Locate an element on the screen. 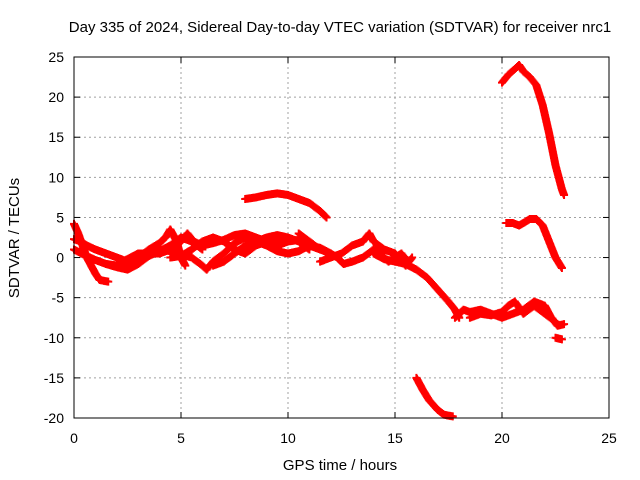 The width and height of the screenshot is (640, 480). x-axis-label: GPS time / hours is located at coordinates (340, 465).